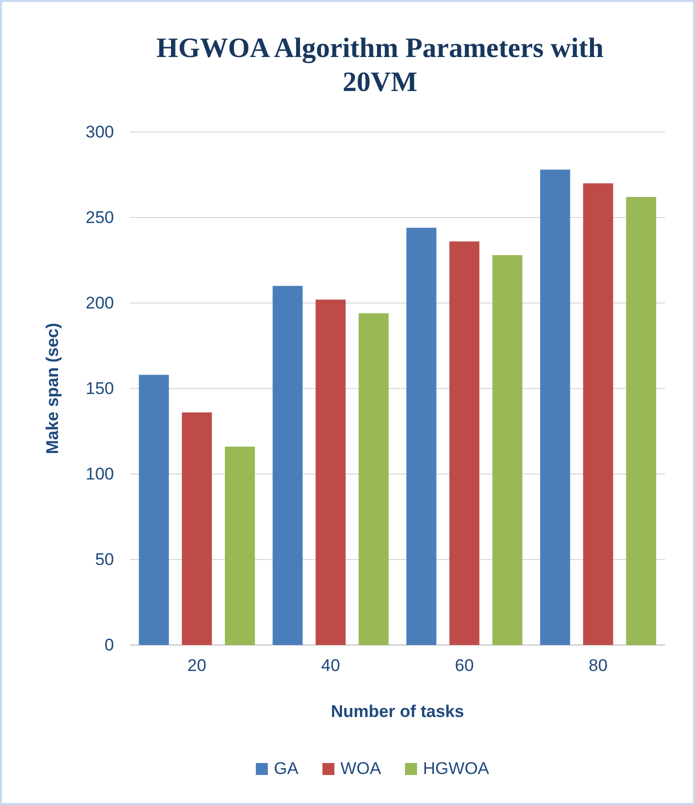 This screenshot has height=805, width=695. Describe the element at coordinates (104, 559) in the screenshot. I see `y-tick-label: 50` at that location.